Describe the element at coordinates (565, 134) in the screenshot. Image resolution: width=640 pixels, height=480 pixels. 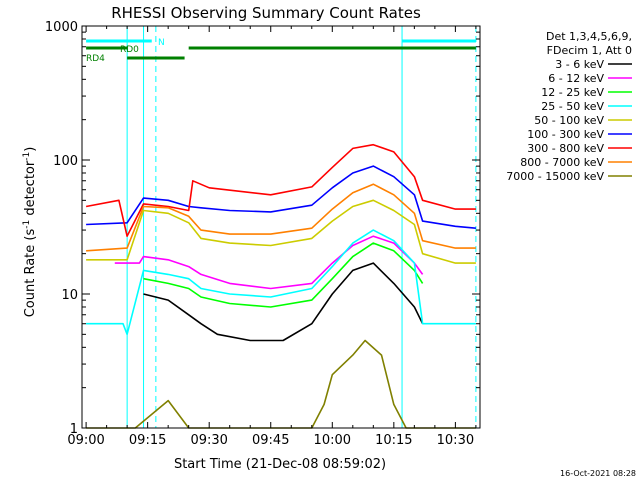
I see `legend-label-5: 100 - 300 keV` at that location.